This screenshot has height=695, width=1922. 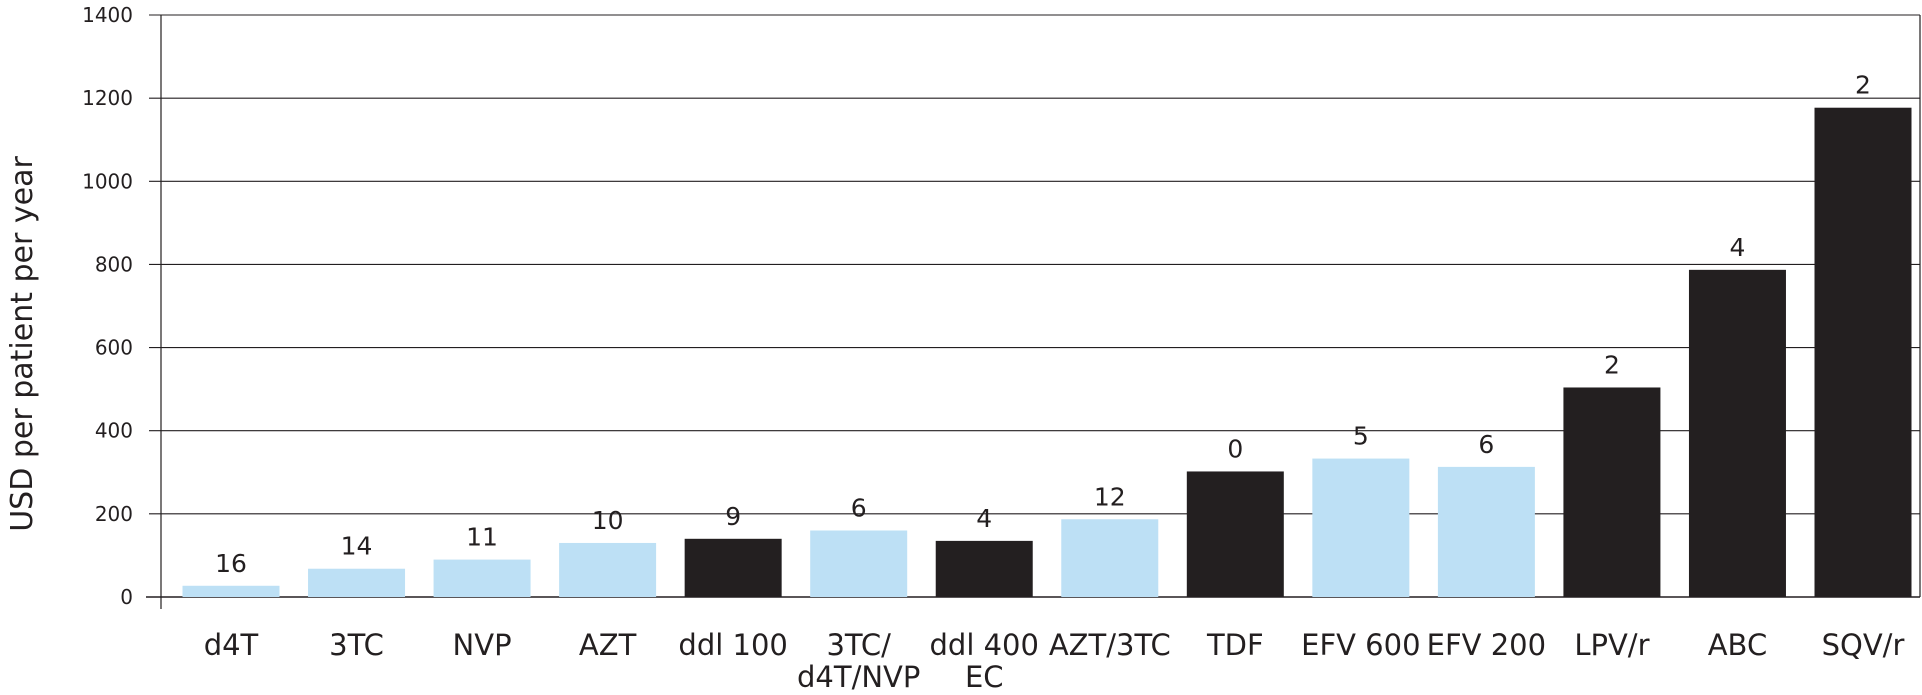 I want to click on x-category-label: EFV 200, so click(x=1486, y=645).